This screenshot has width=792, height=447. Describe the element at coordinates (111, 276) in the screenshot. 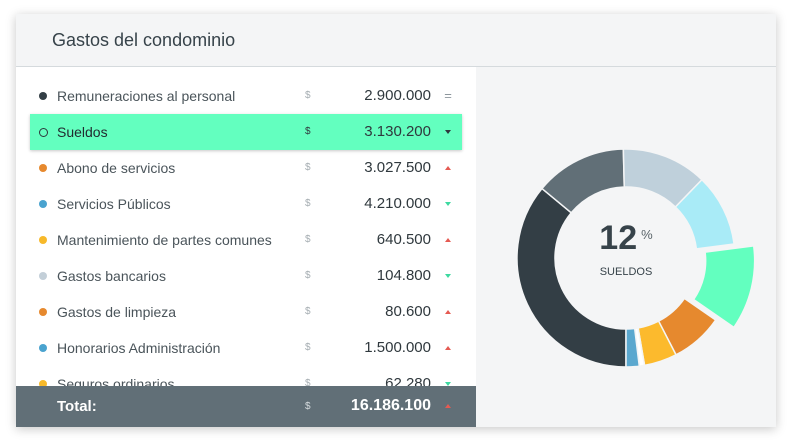

I see `expense-label: Gastos bancarios` at that location.